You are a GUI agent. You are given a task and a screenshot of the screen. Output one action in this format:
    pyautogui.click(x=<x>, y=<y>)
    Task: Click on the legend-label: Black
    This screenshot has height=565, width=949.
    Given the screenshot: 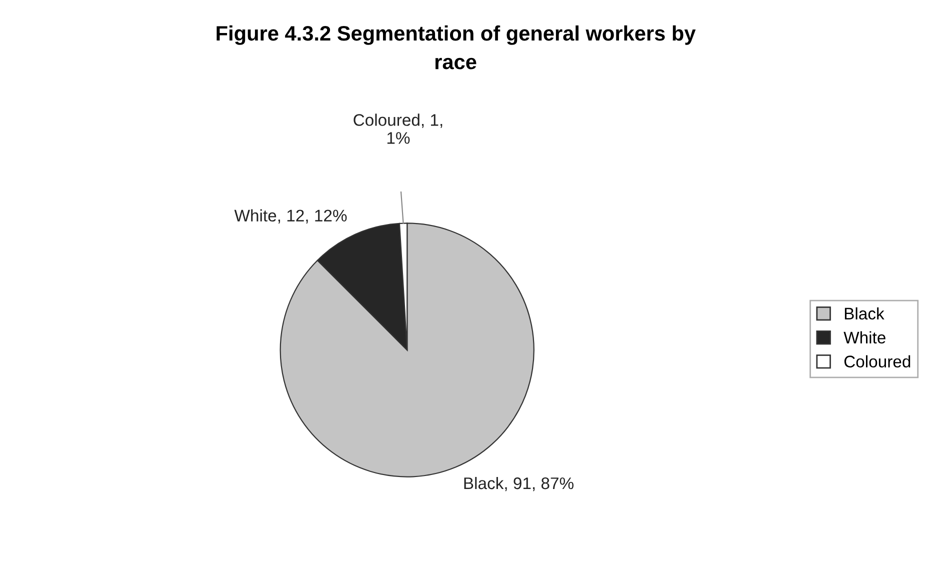 What is the action you would take?
    pyautogui.click(x=864, y=313)
    